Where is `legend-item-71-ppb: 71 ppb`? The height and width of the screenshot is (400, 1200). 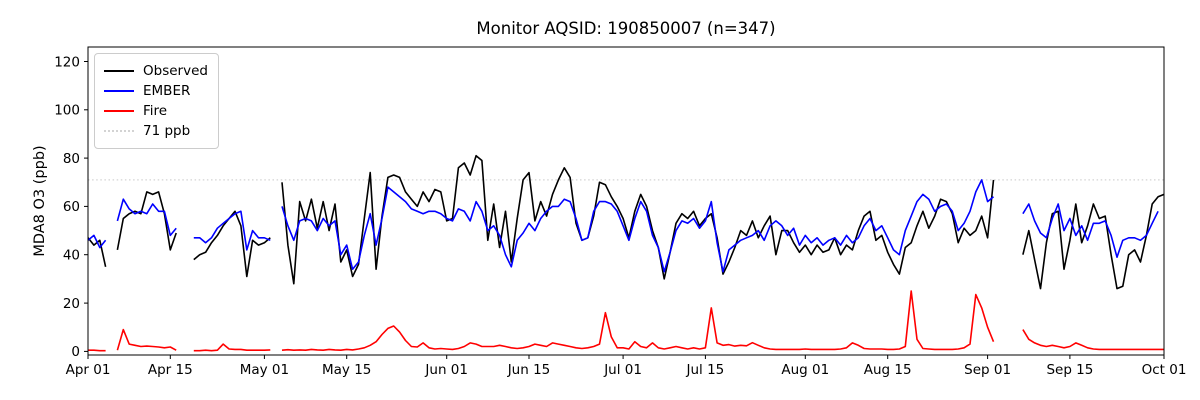
legend-item-71-ppb: 71 ppb is located at coordinates (156, 131).